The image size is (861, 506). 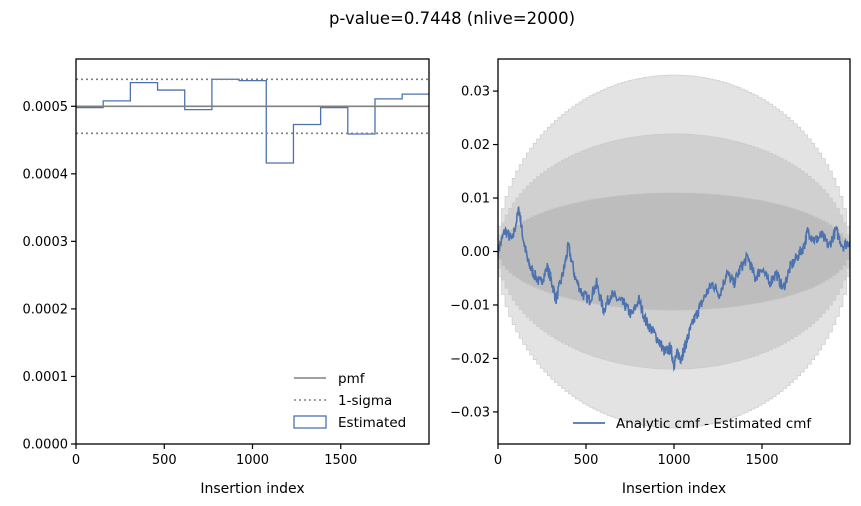 I want to click on cmf-difference-line, so click(x=674, y=289).